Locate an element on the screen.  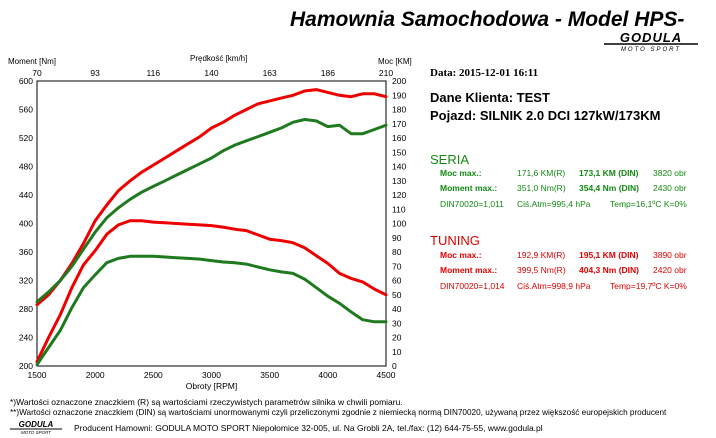
power-tick-label: 70 is located at coordinates (397, 266).